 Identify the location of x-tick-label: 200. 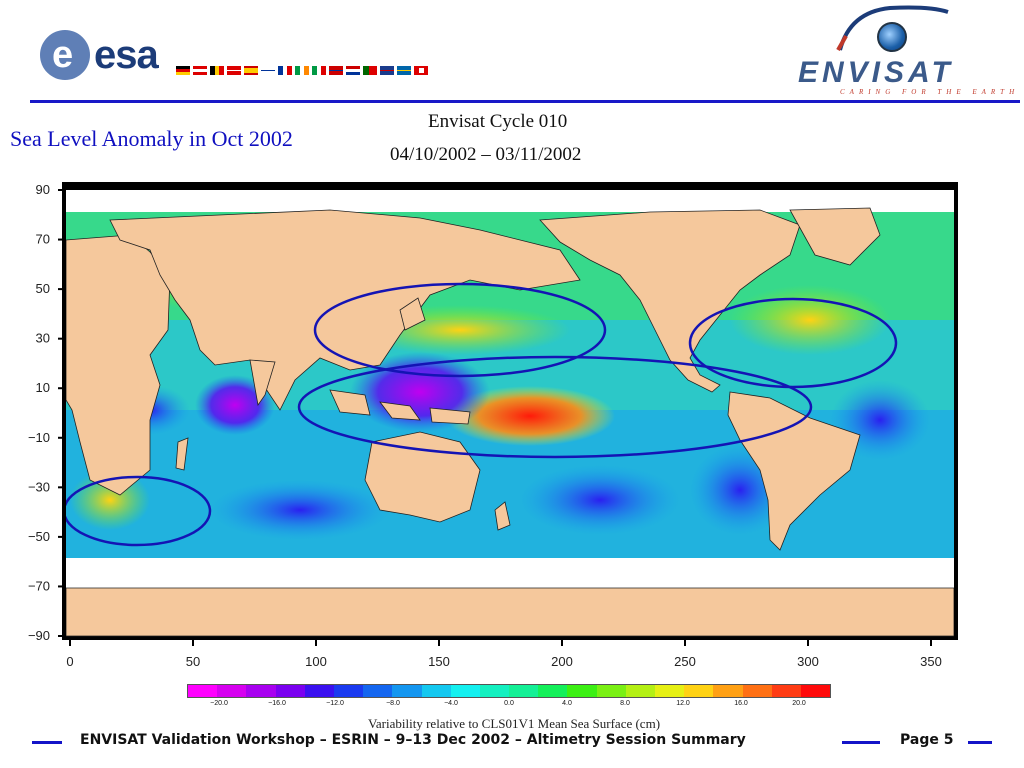
(562, 661).